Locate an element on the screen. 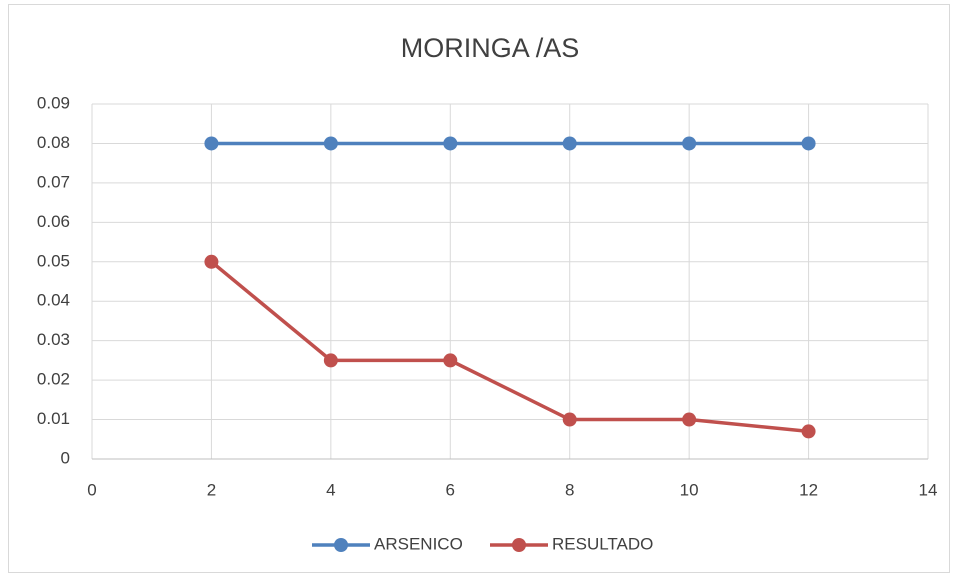 The width and height of the screenshot is (958, 577). y-tick-label: 0.06 is located at coordinates (53, 221).